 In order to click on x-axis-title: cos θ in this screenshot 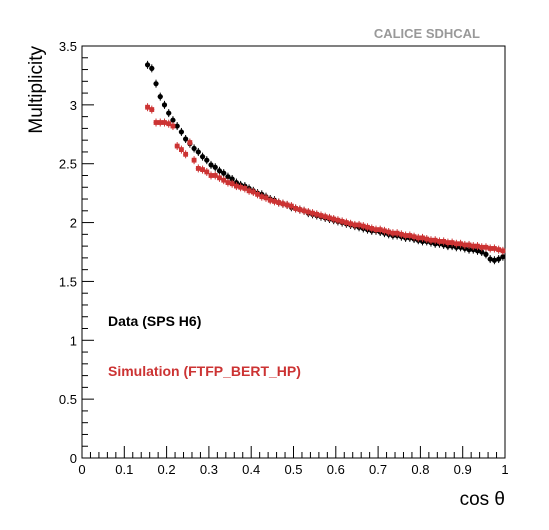, I will do `click(482, 499)`.